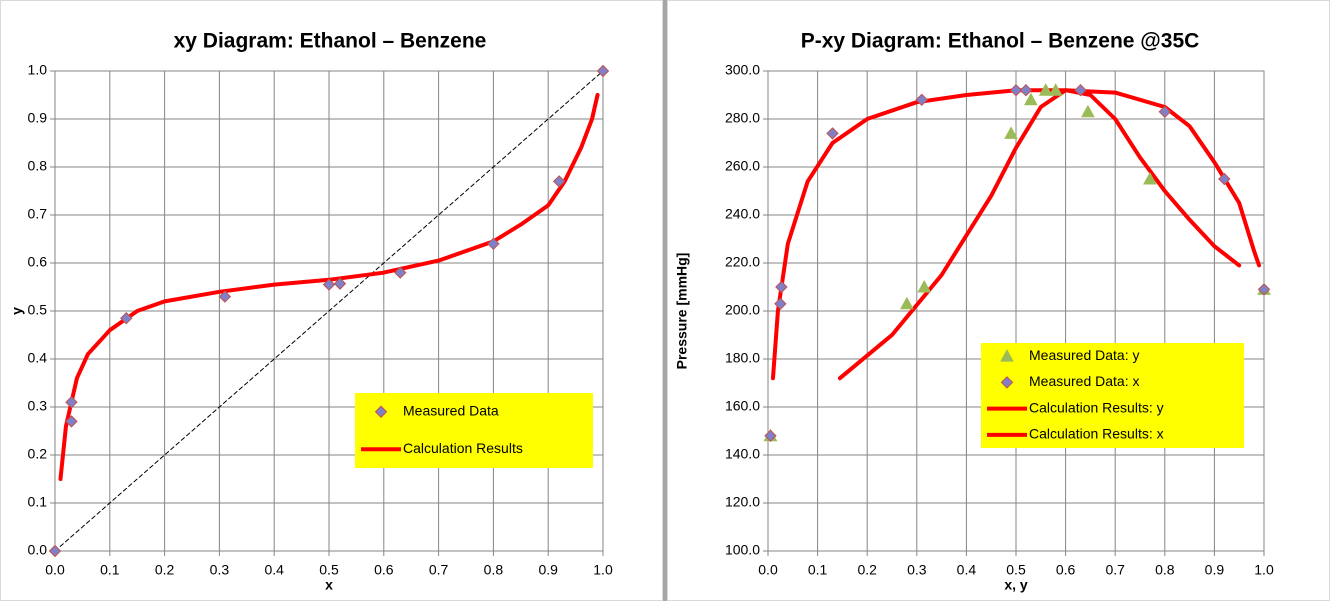 The image size is (1330, 601). I want to click on y-tick-label: 120.0, so click(742, 502).